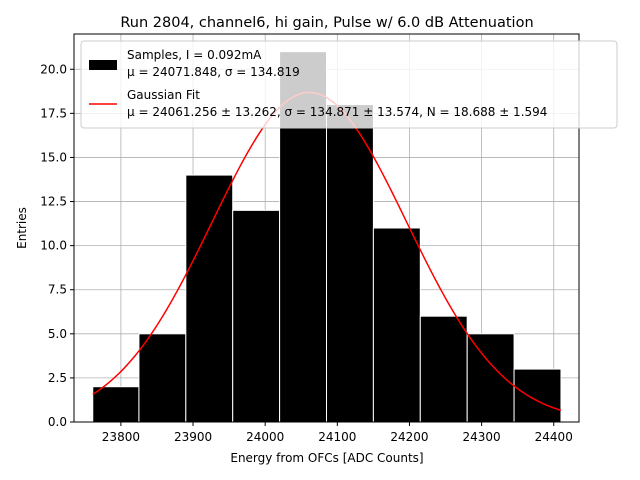 Image resolution: width=640 pixels, height=480 pixels. Describe the element at coordinates (57, 378) in the screenshot. I see `y-tick-label: 2.5` at that location.